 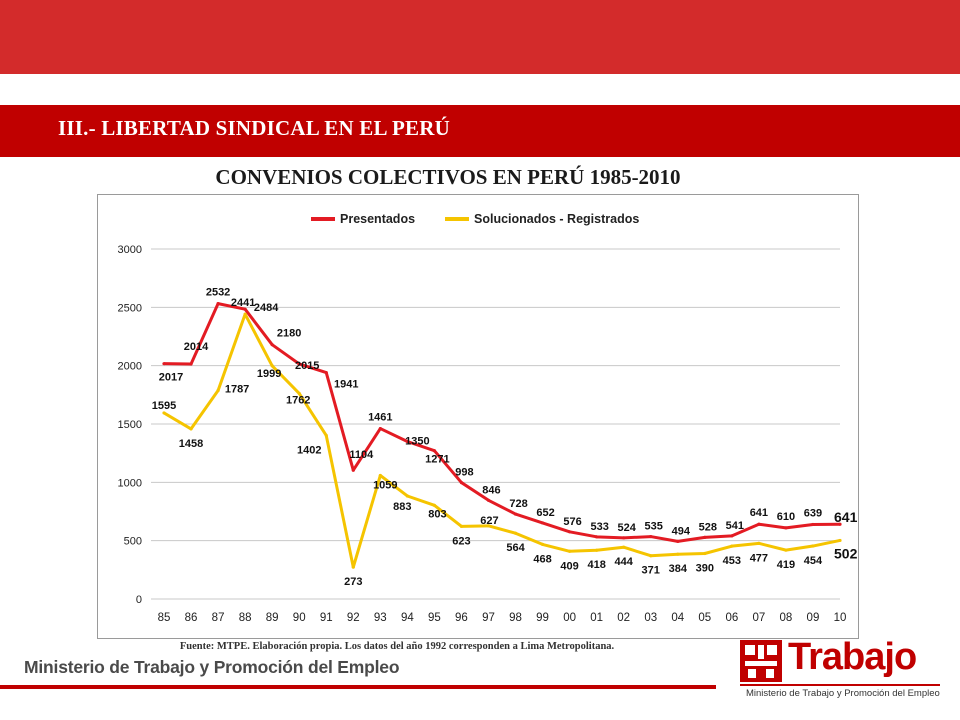 What do you see at coordinates (813, 561) in the screenshot?
I see `data-label: 454` at bounding box center [813, 561].